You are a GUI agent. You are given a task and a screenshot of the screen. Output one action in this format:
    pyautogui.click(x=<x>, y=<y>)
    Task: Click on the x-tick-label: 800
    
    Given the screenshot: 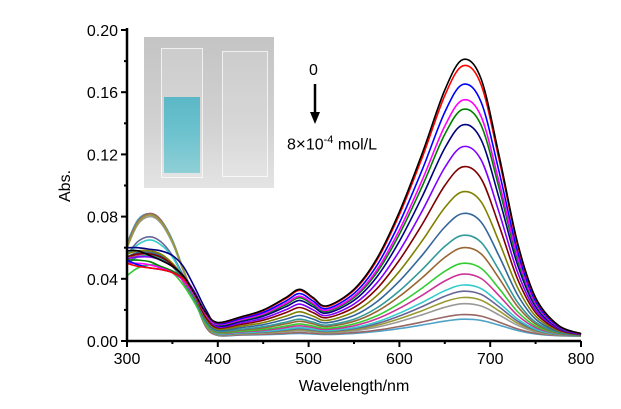 What is the action you would take?
    pyautogui.click(x=581, y=359)
    